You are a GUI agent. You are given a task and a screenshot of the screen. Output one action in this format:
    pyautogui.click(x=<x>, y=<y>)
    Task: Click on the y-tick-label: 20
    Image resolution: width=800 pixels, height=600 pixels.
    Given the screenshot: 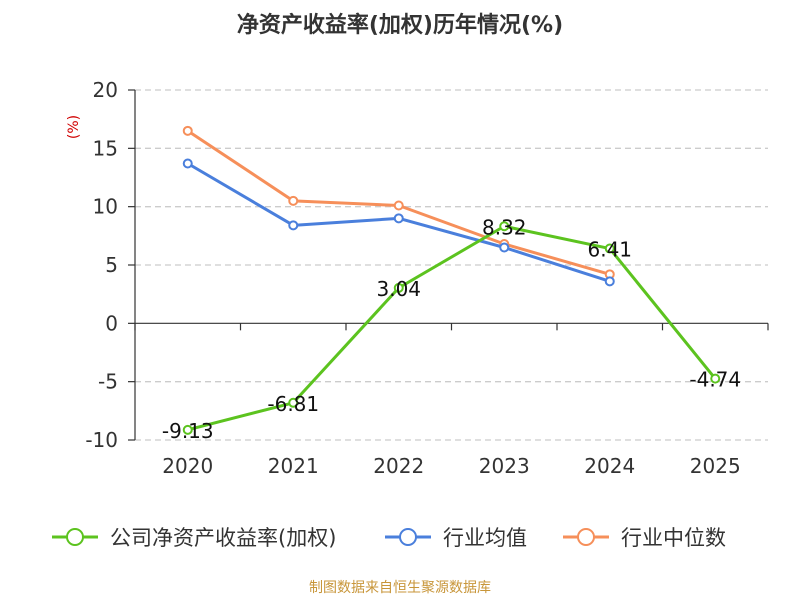 What is the action you would take?
    pyautogui.click(x=105, y=90)
    